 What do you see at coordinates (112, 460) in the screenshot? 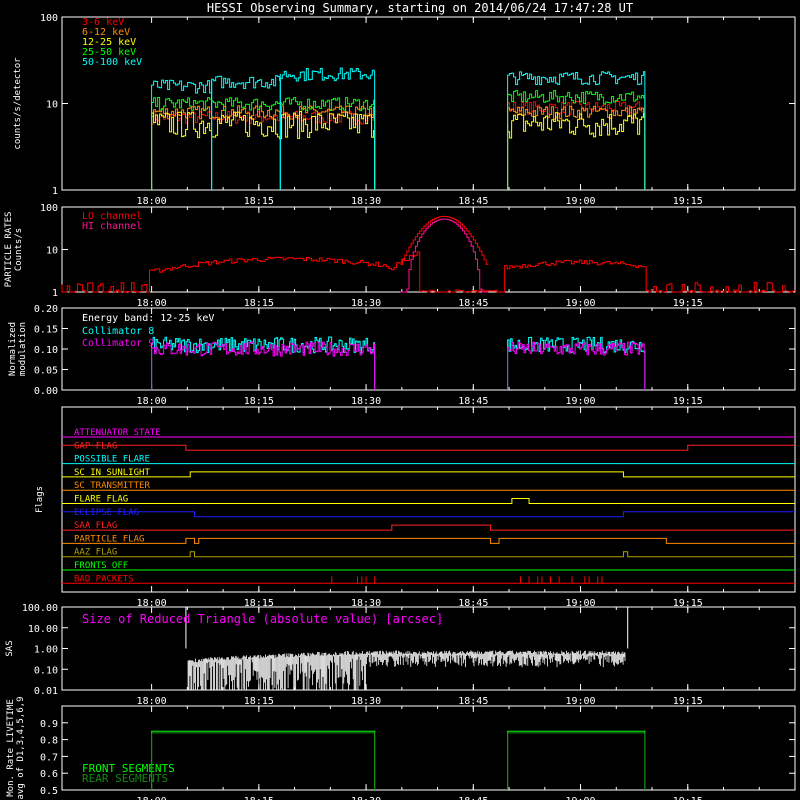
I see `flag-label: POSSIBLE FLARE` at bounding box center [112, 460].